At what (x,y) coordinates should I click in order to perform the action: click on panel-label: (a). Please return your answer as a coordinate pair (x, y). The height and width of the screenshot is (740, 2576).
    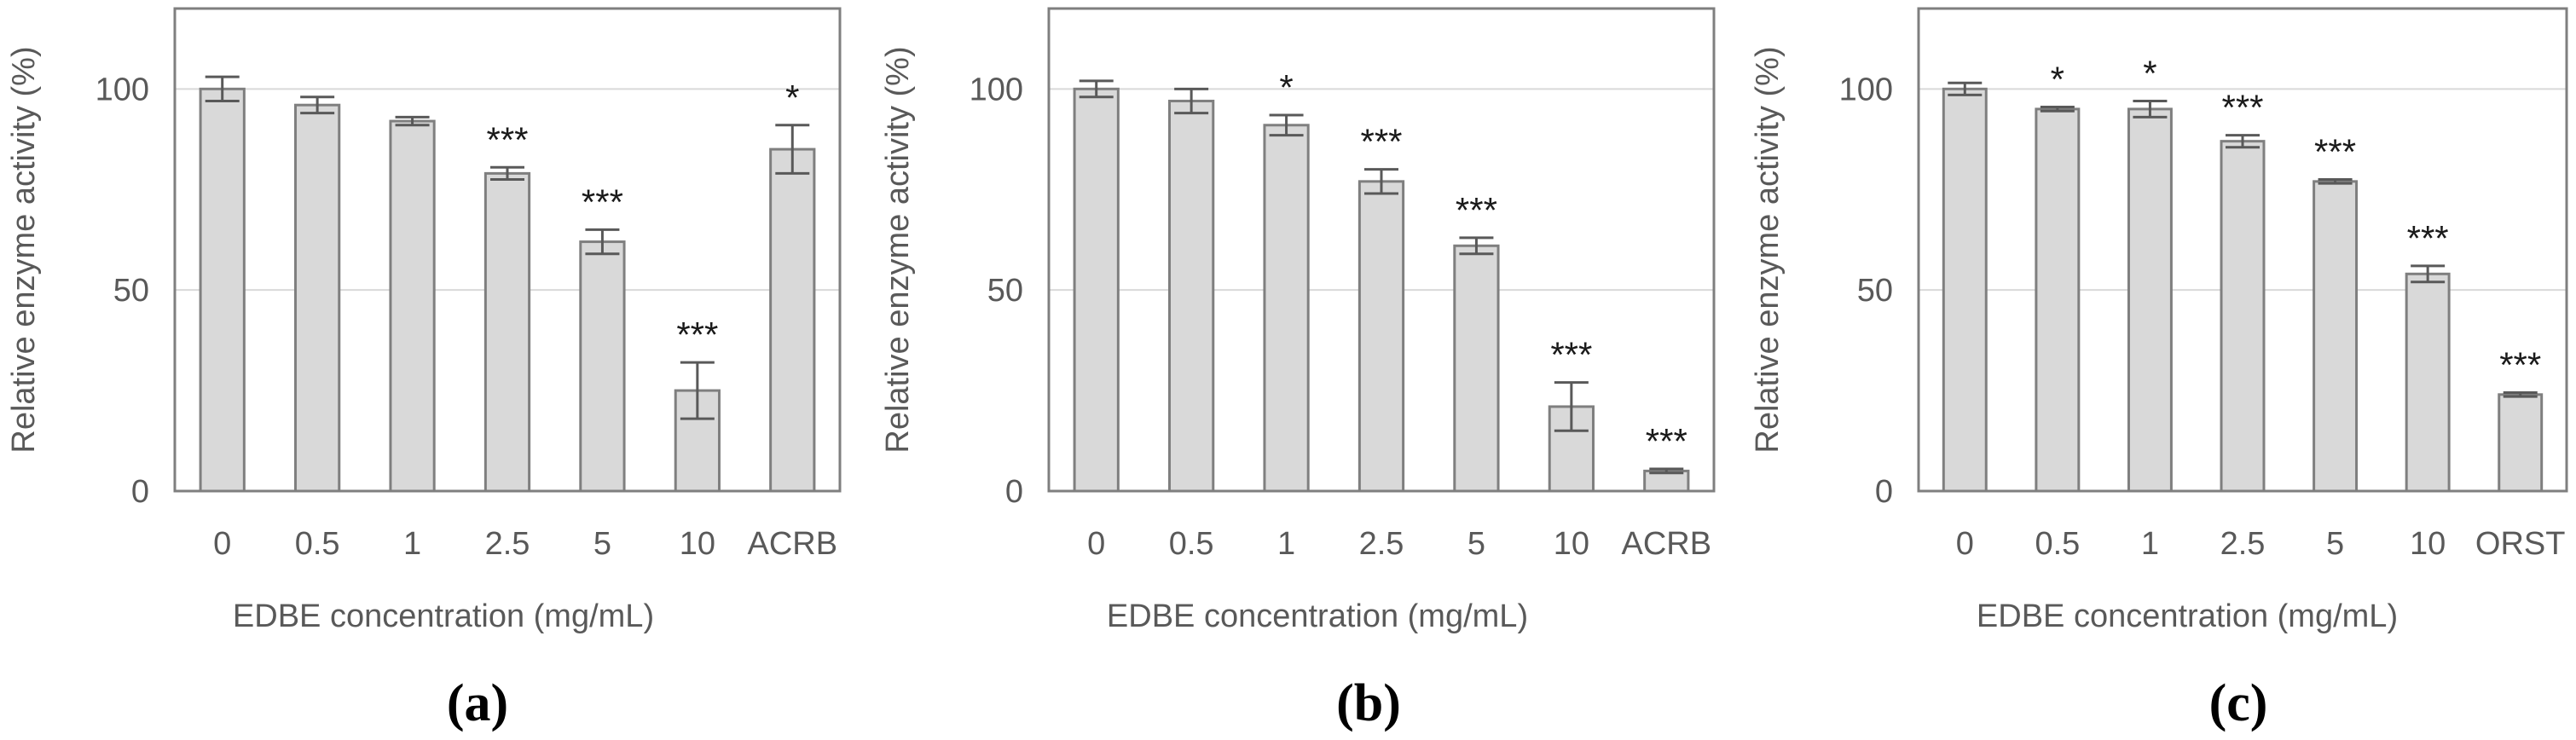
    Looking at the image, I should click on (477, 703).